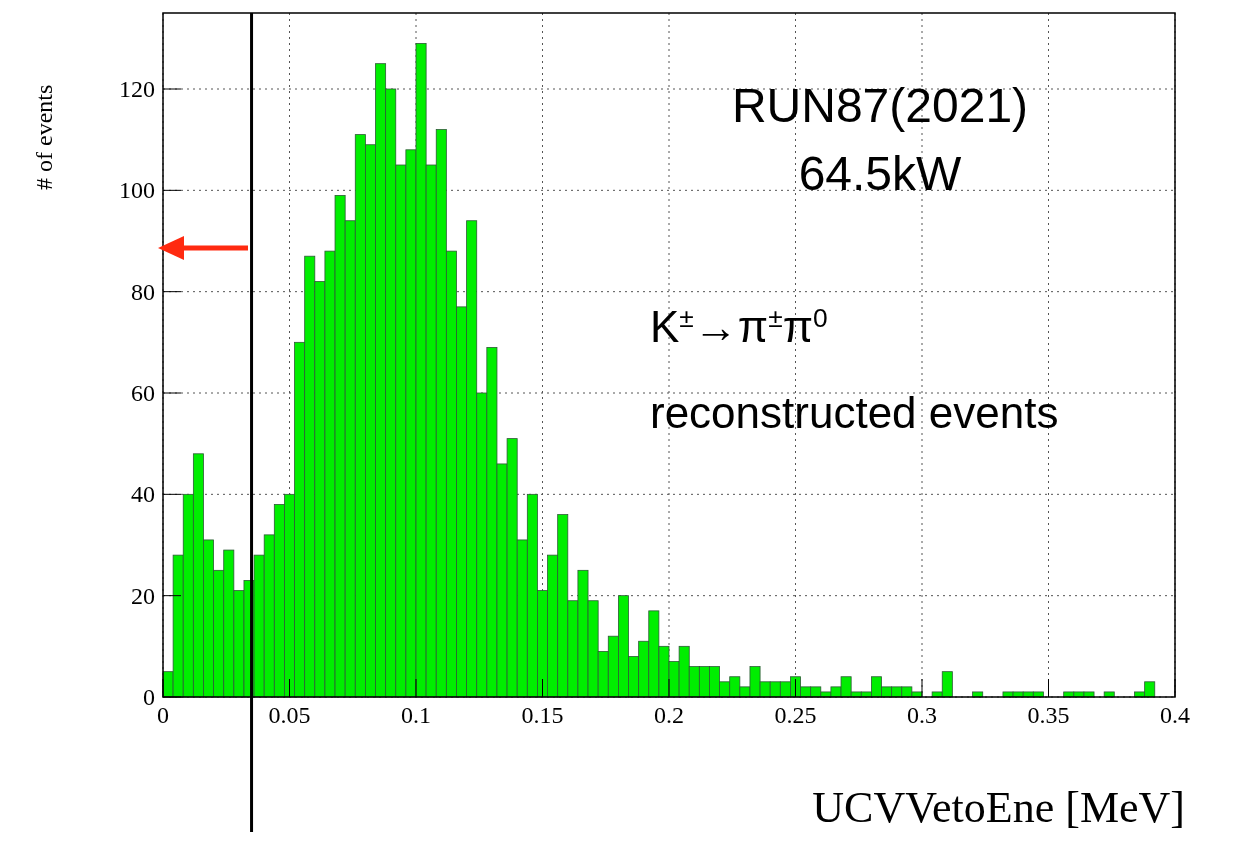 This screenshot has height=845, width=1252. What do you see at coordinates (542, 715) in the screenshot?
I see `x-tick-label: 0.15` at bounding box center [542, 715].